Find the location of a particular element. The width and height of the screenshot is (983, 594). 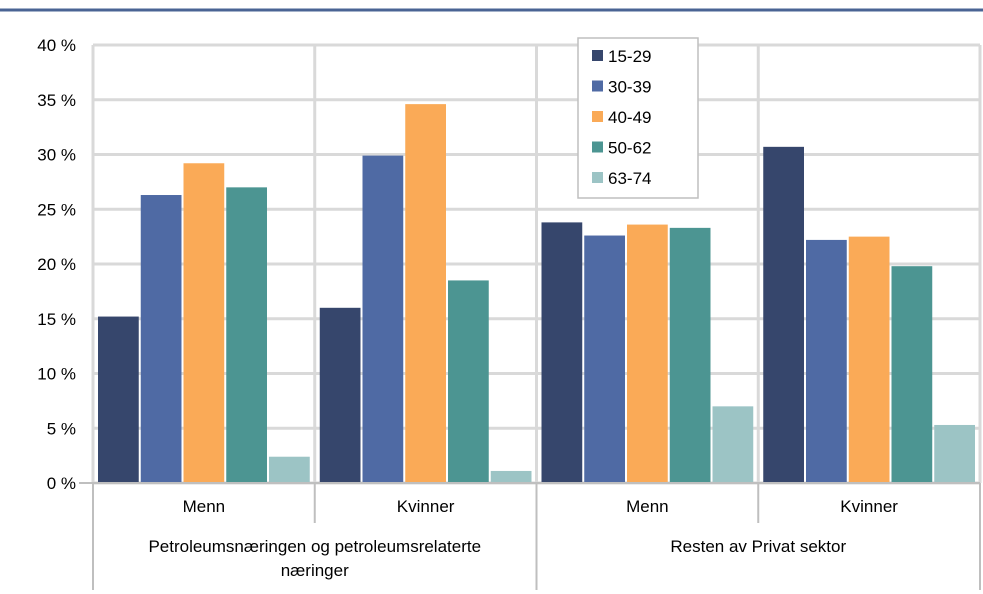

legend-label: 63-74 is located at coordinates (629, 178).